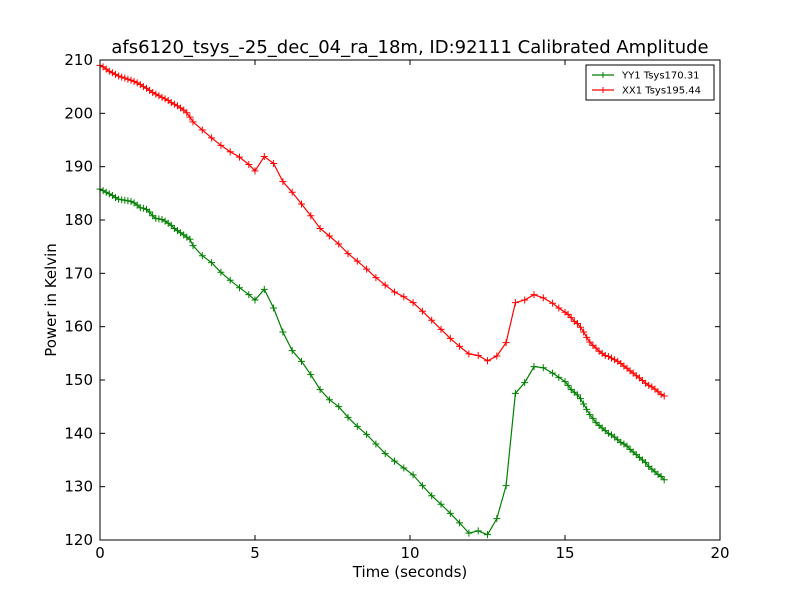  Describe the element at coordinates (78, 60) in the screenshot. I see `y-tick-label: 210` at that location.